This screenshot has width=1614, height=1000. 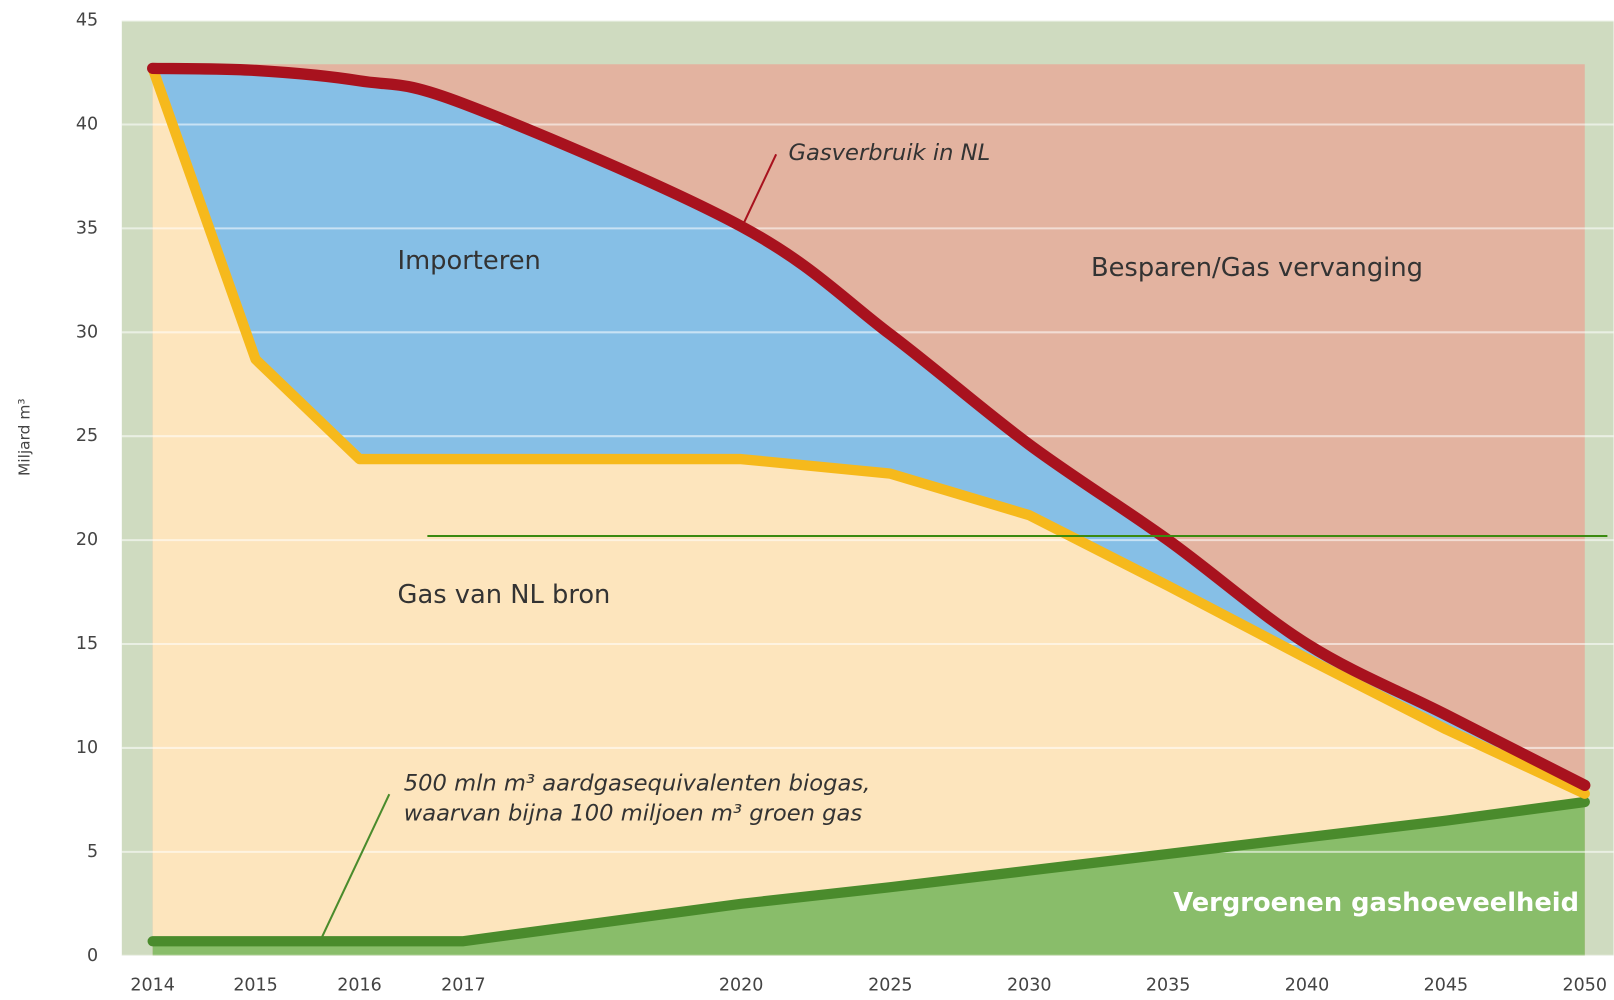 I want to click on region-label: Besparen/Gas vervanging, so click(x=1257, y=268).